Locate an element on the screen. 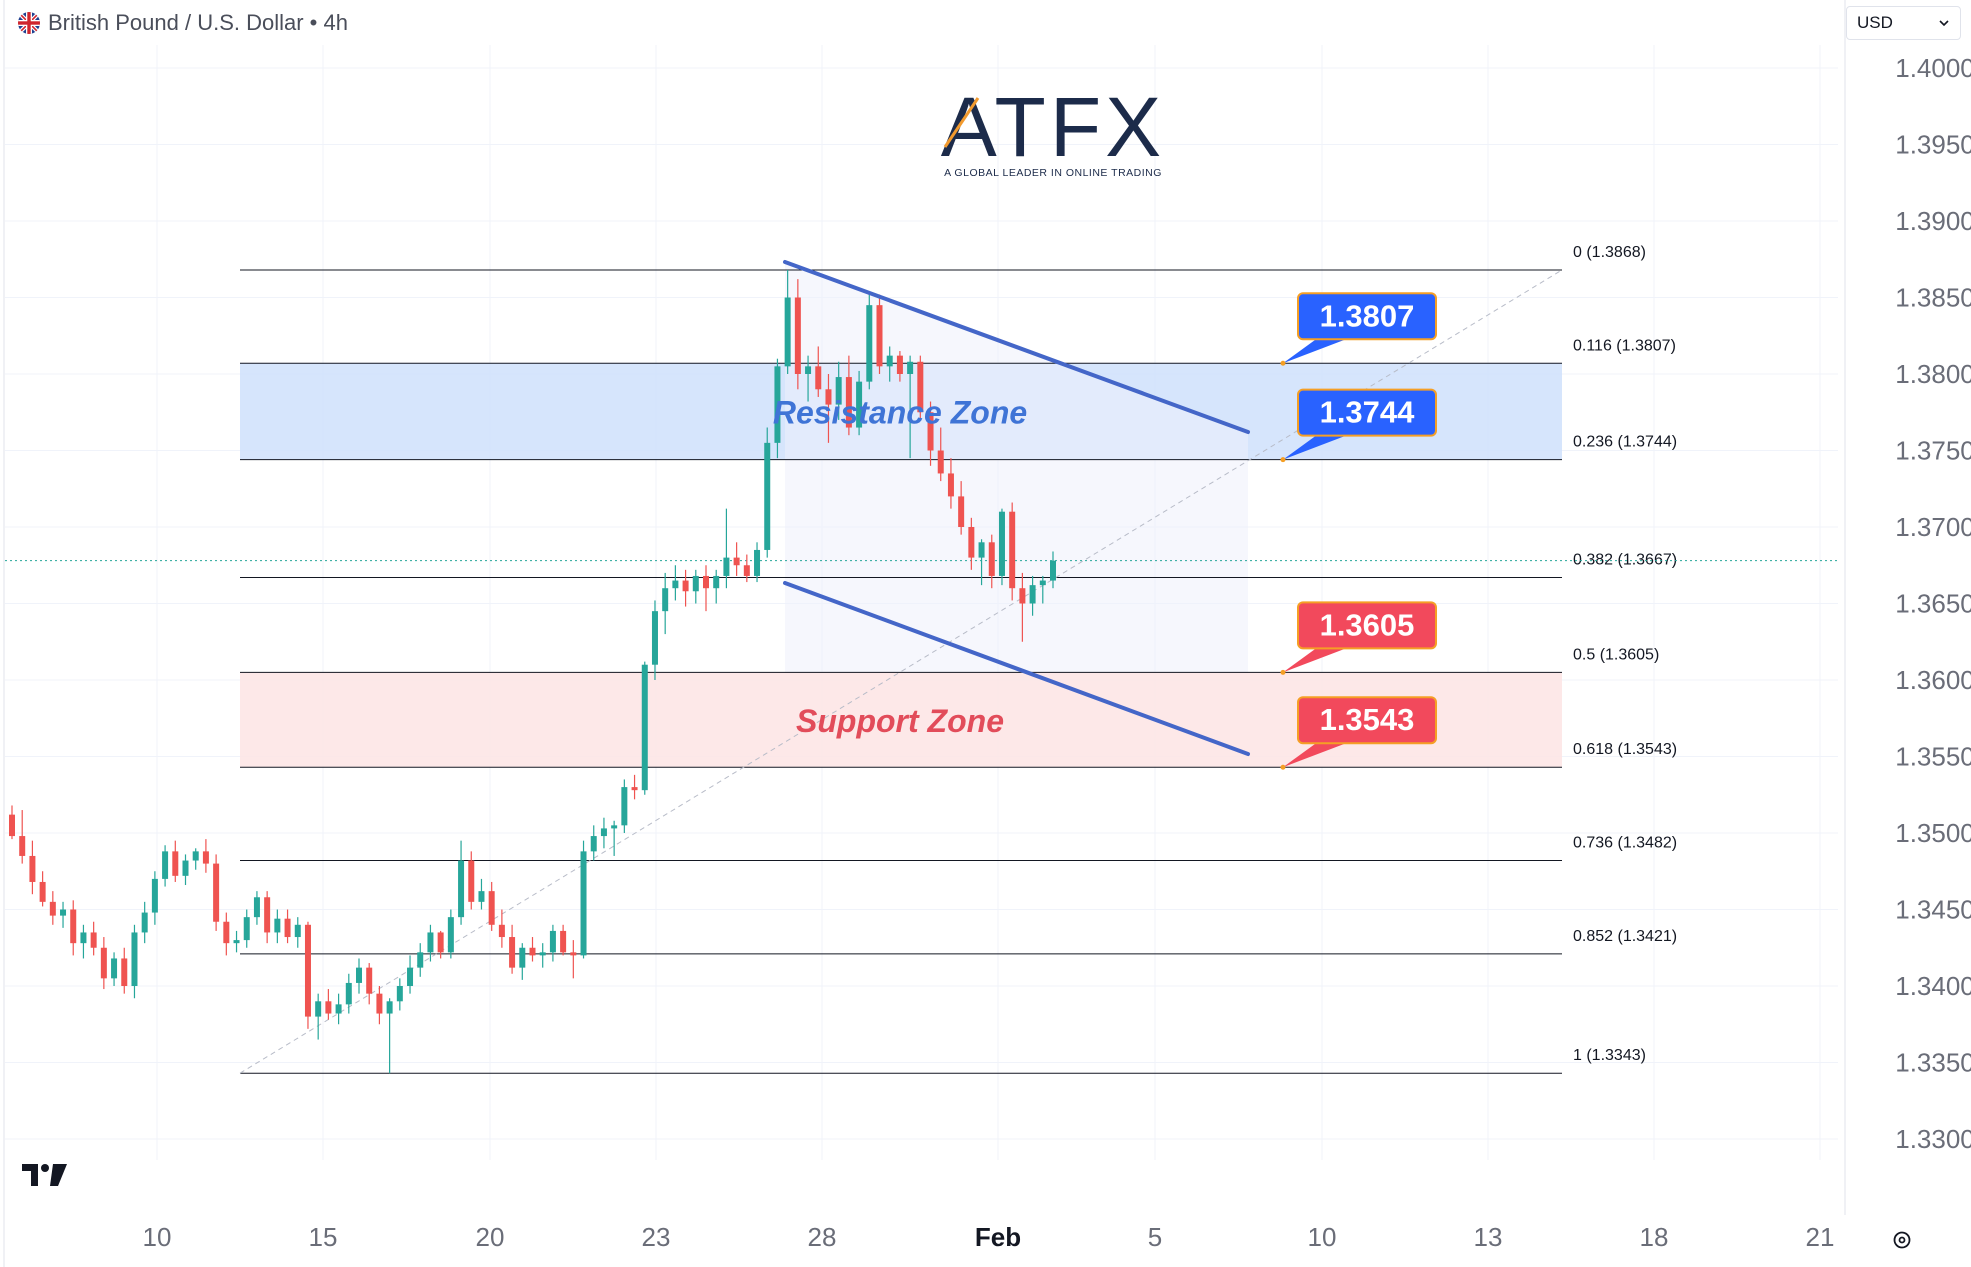 The image size is (1971, 1267). logo-accent-stroke is located at coordinates (961, 122).